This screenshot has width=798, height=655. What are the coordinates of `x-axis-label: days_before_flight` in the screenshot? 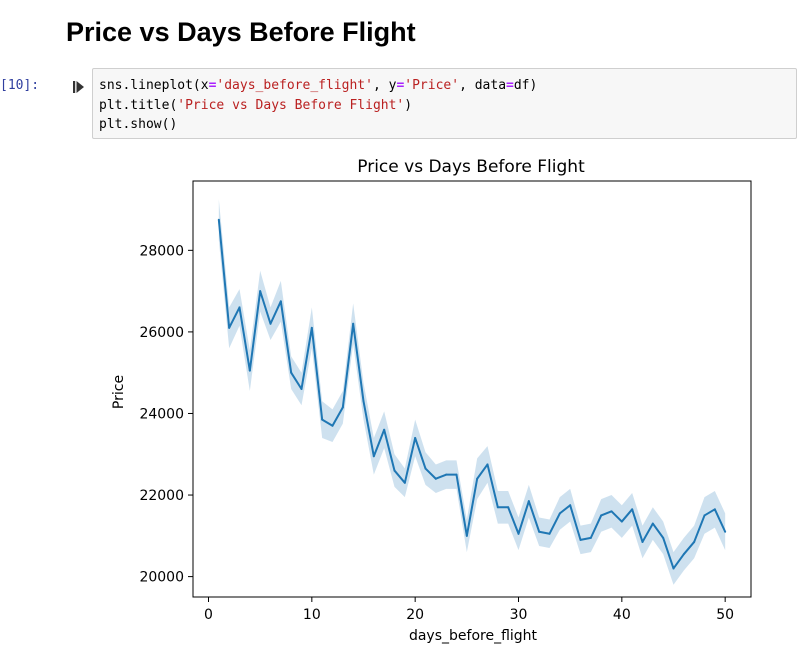 It's located at (473, 636).